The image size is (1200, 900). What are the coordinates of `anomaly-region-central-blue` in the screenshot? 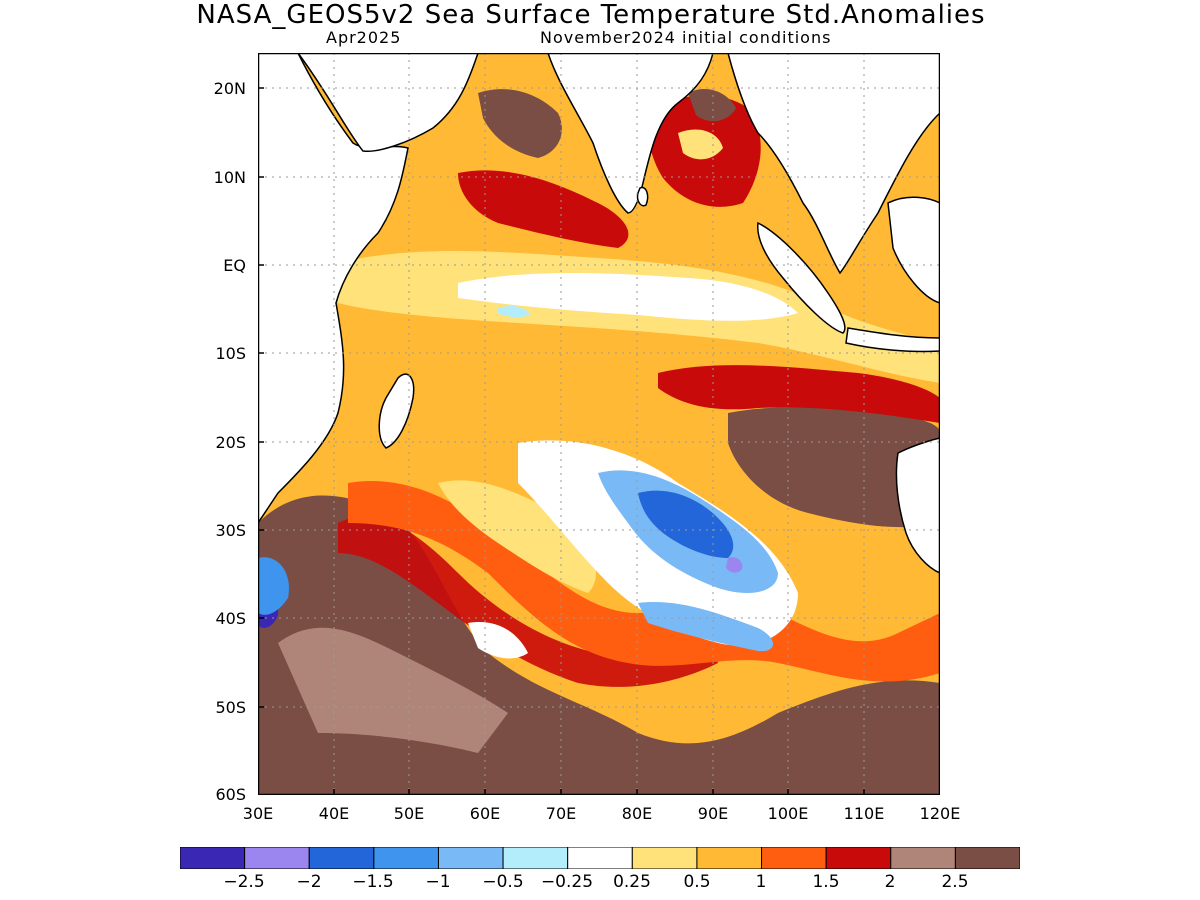 It's located at (686, 524).